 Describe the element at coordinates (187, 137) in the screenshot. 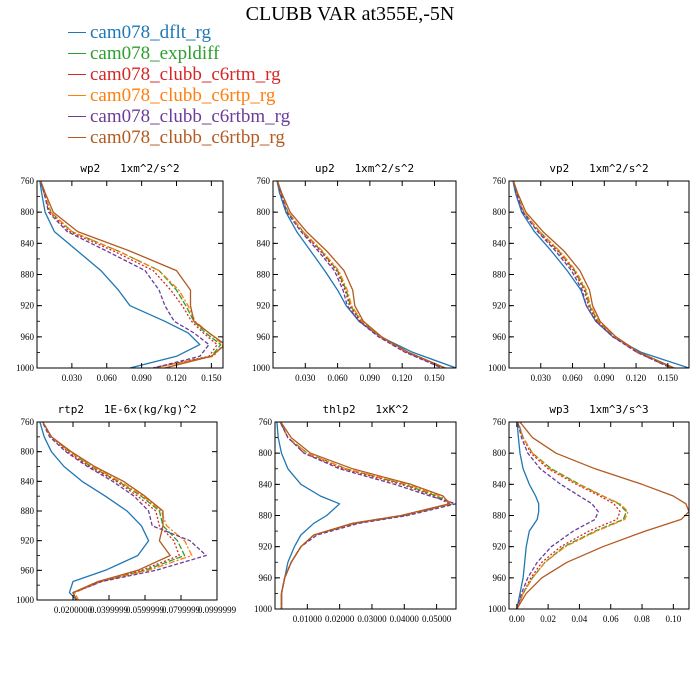

I see `legend-label: cam078_clubb_c6rtbp_rg` at that location.